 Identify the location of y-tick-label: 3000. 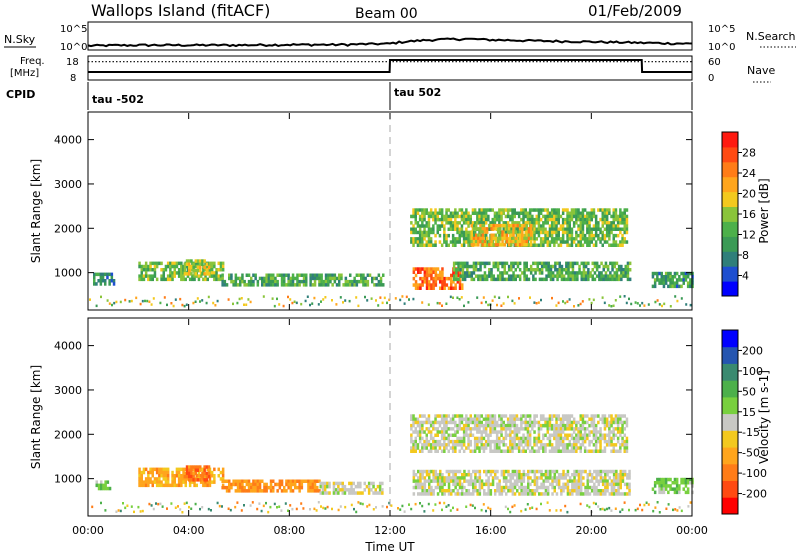
(68, 390).